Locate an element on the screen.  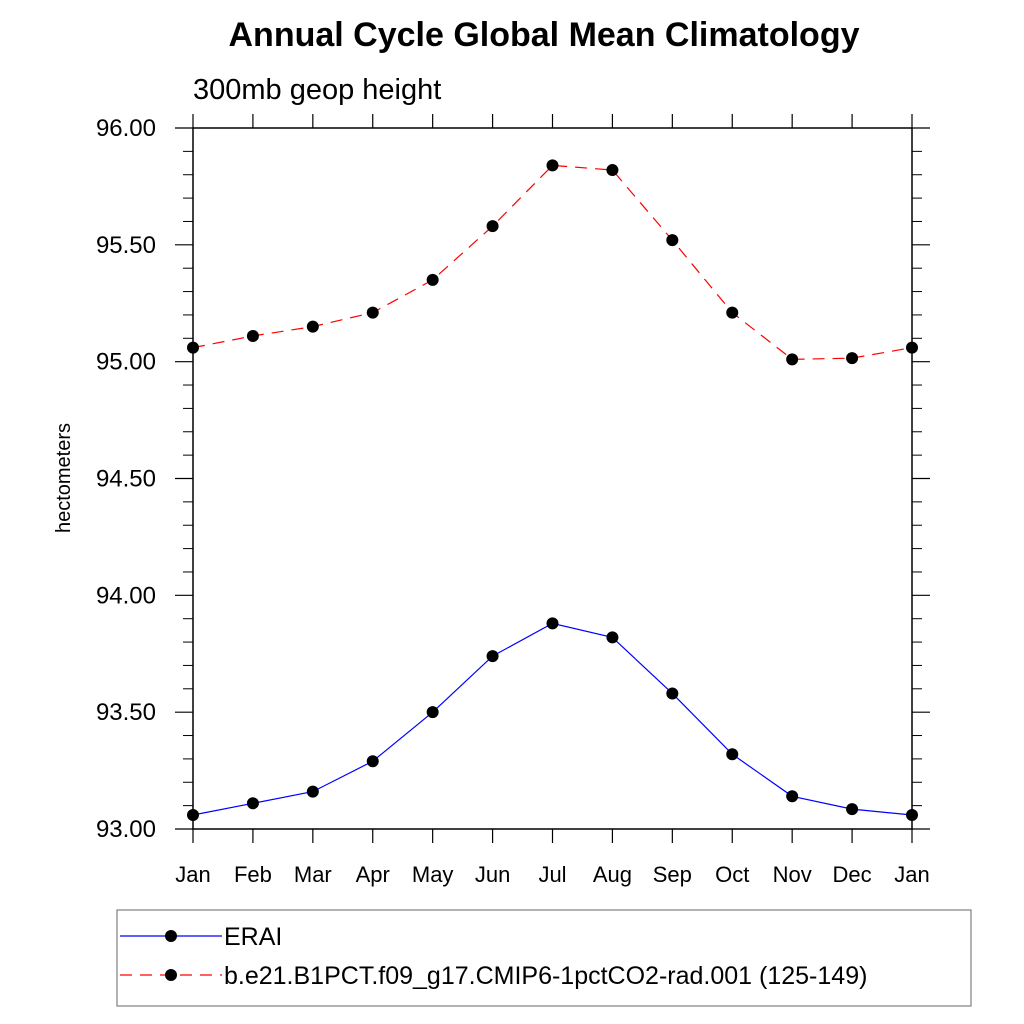
x-tick-label: Nov is located at coordinates (792, 874).